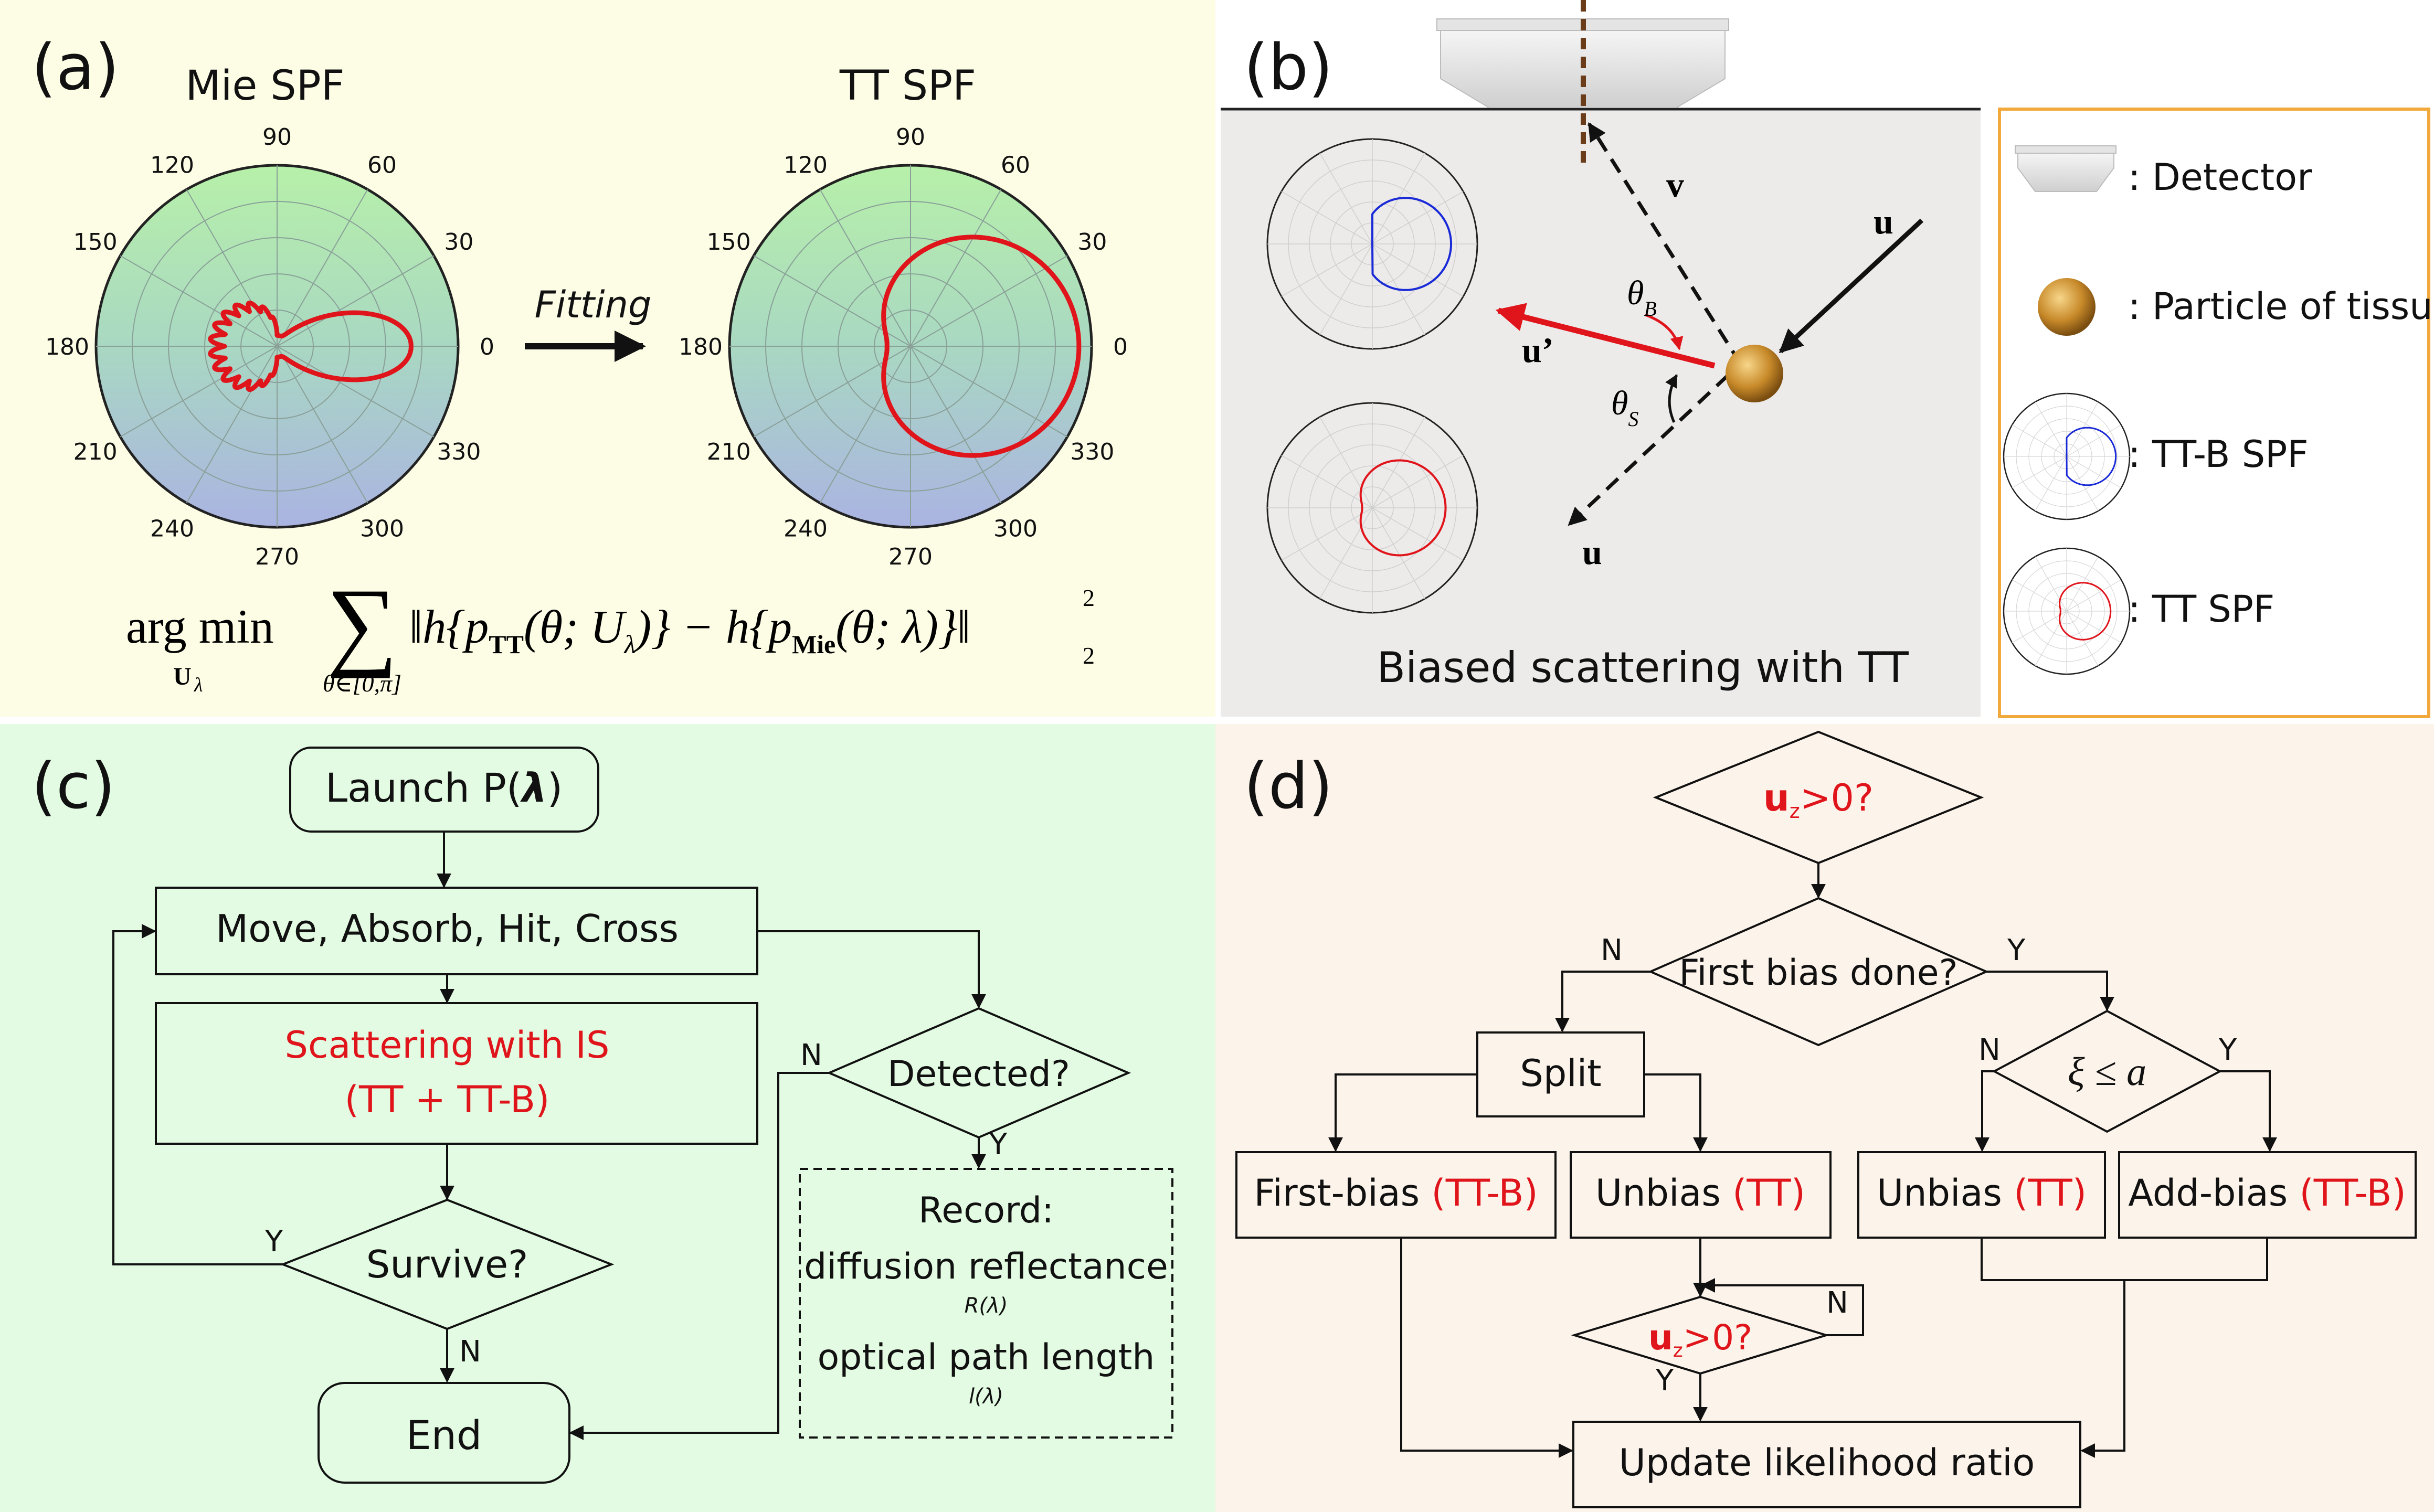  Describe the element at coordinates (197, 1094) in the screenshot. I see `edge-survive-loop` at that location.